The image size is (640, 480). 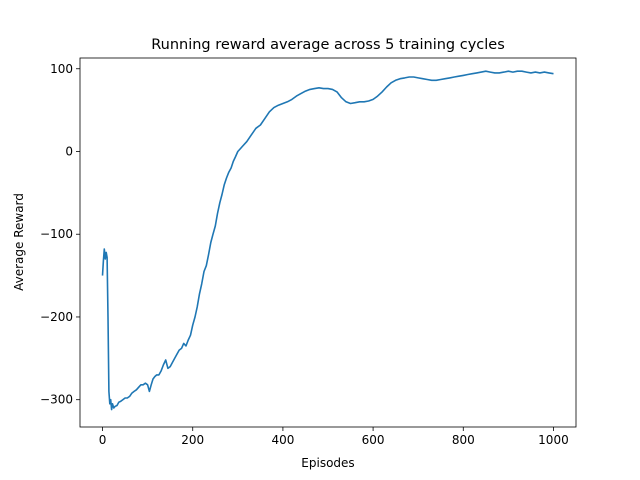 I want to click on y-axis-label: Average Reward, so click(x=19, y=242).